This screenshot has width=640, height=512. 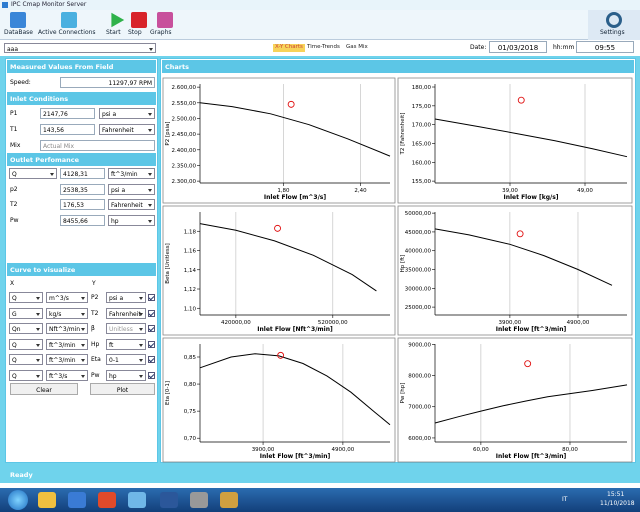 I want to click on section-header: Curve to visualize, so click(x=81, y=269).